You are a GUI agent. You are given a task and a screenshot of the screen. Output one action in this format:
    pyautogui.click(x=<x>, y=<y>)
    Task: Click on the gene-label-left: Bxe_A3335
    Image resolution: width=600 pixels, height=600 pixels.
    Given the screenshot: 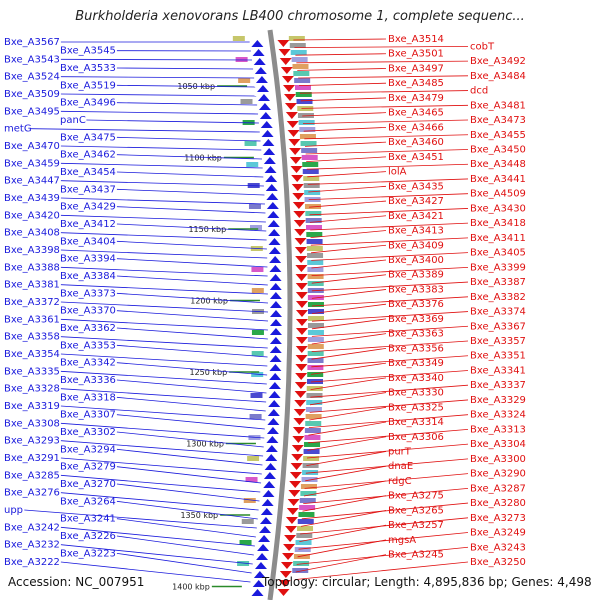 What is the action you would take?
    pyautogui.click(x=32, y=371)
    